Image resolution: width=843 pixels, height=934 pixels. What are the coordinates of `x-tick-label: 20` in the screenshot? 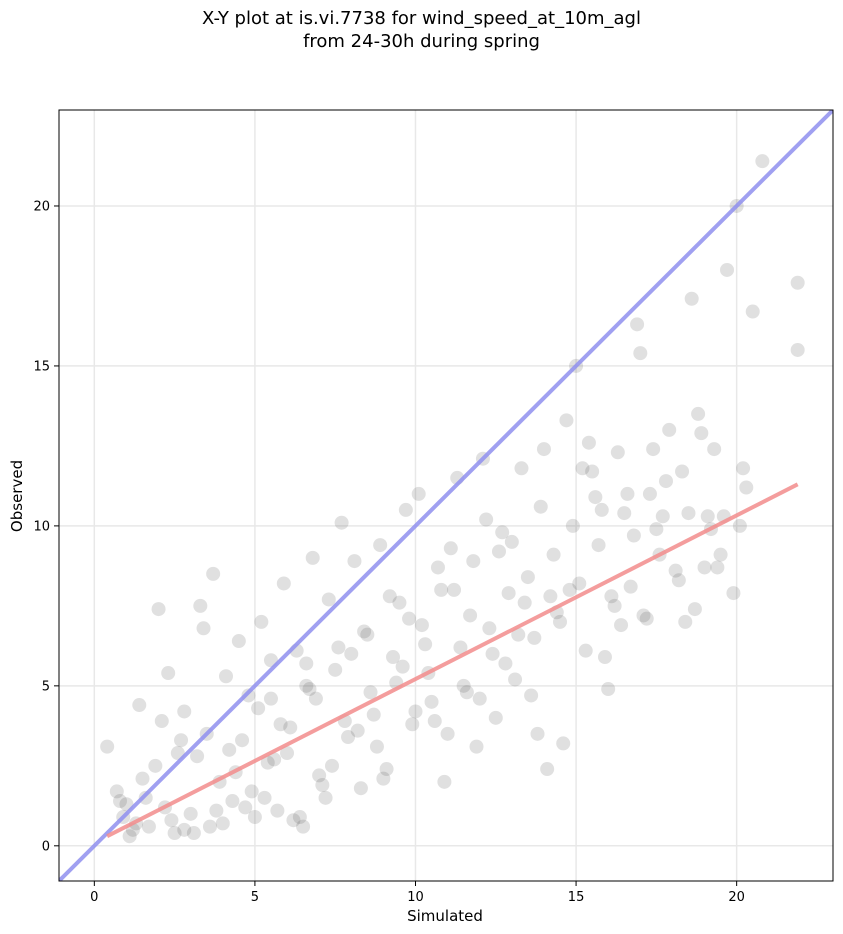 It's located at (736, 897).